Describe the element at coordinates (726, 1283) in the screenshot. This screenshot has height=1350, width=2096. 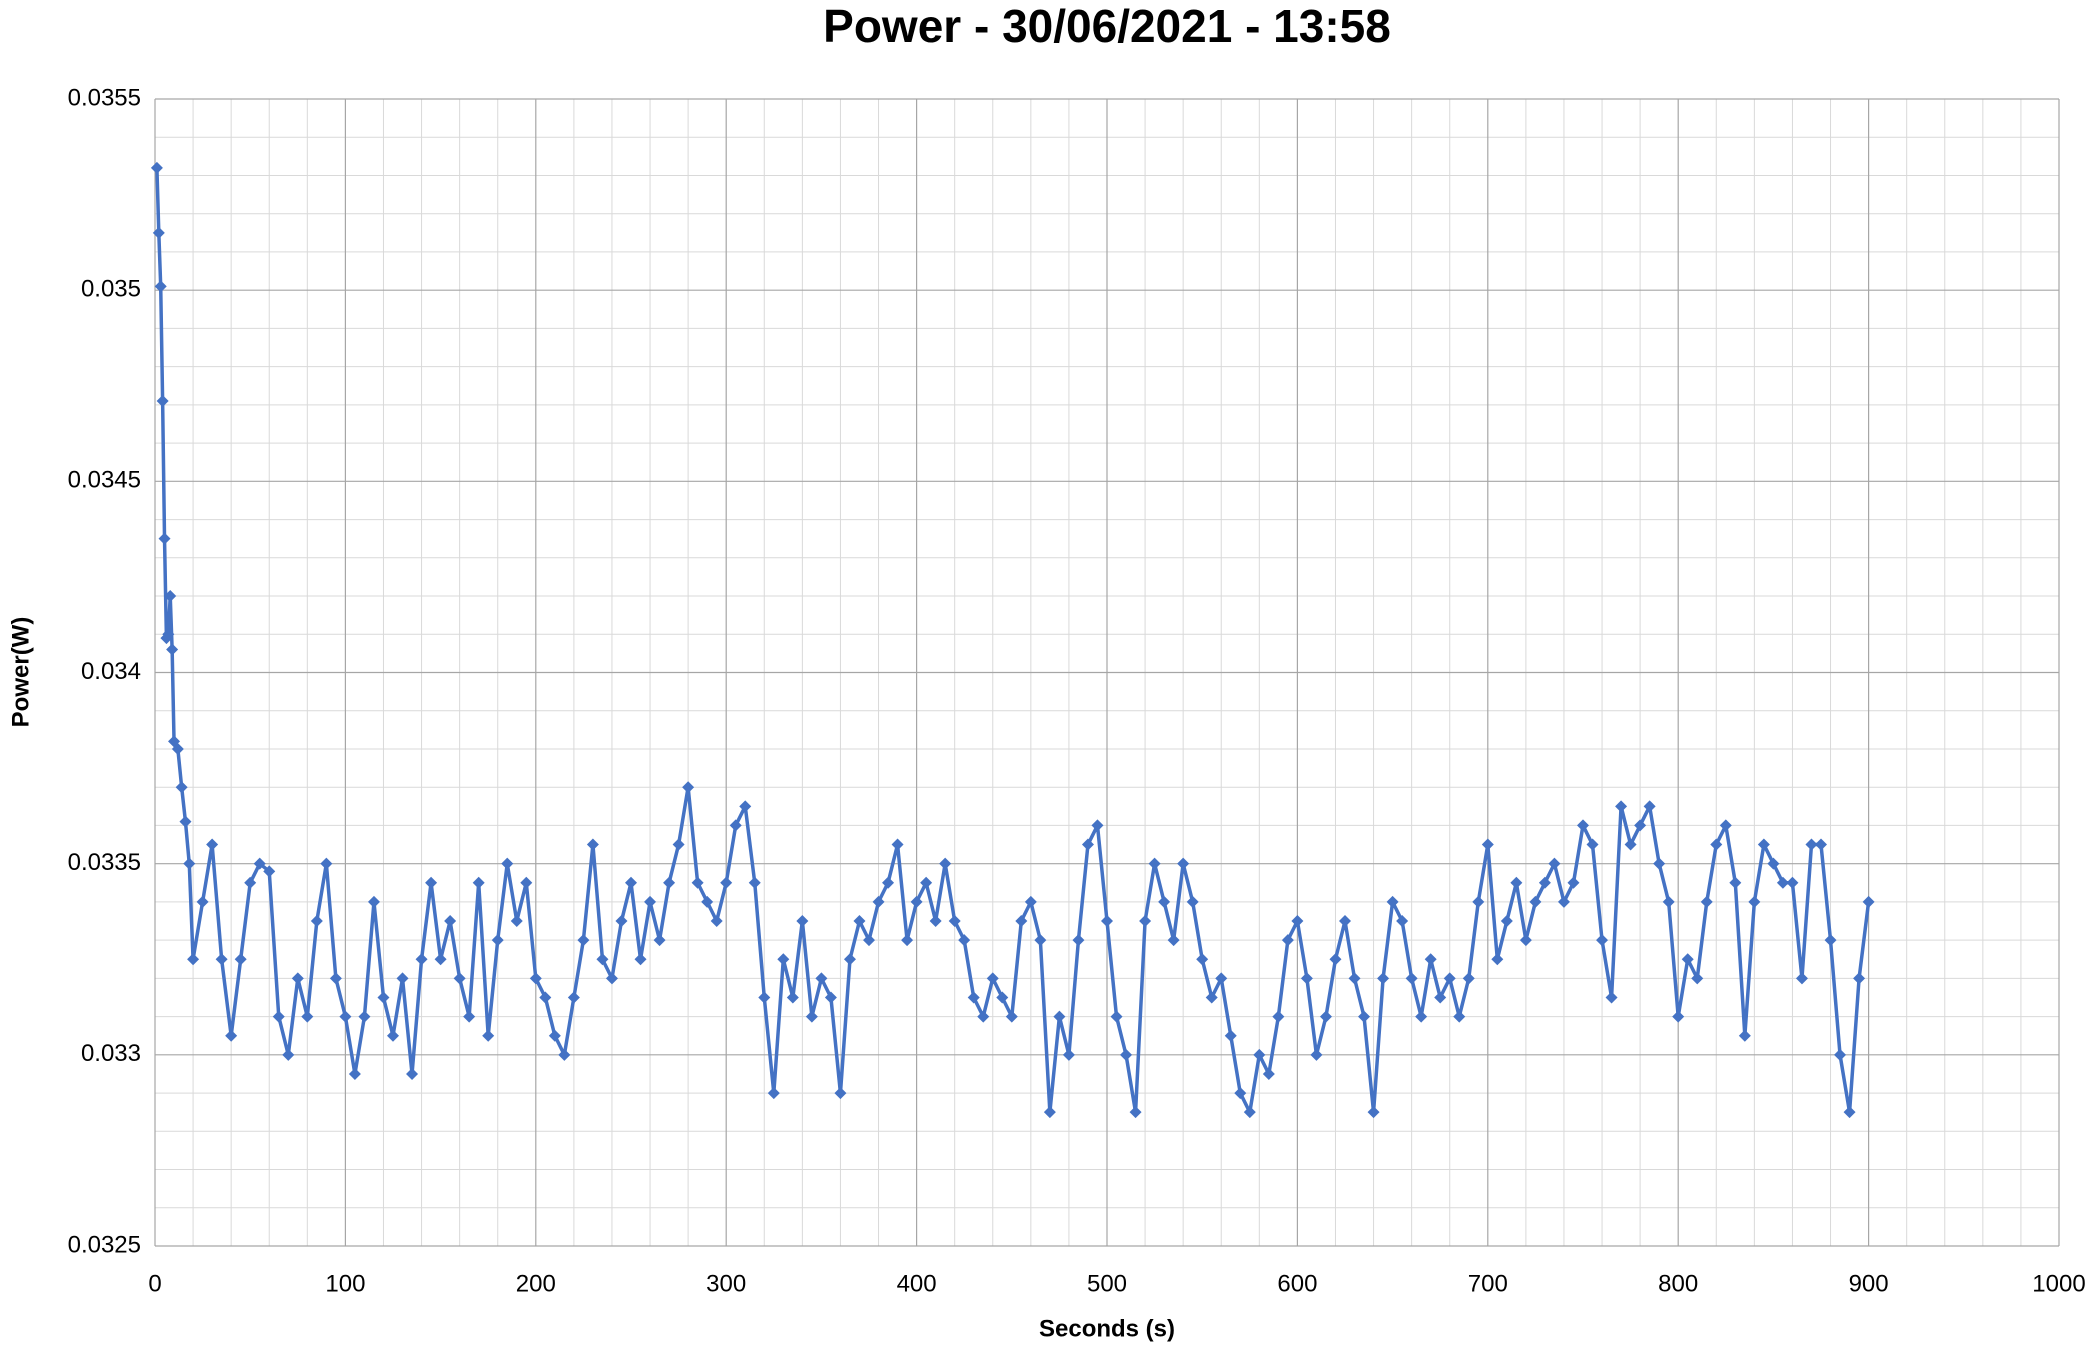
I see `x-tick-label: 300` at that location.